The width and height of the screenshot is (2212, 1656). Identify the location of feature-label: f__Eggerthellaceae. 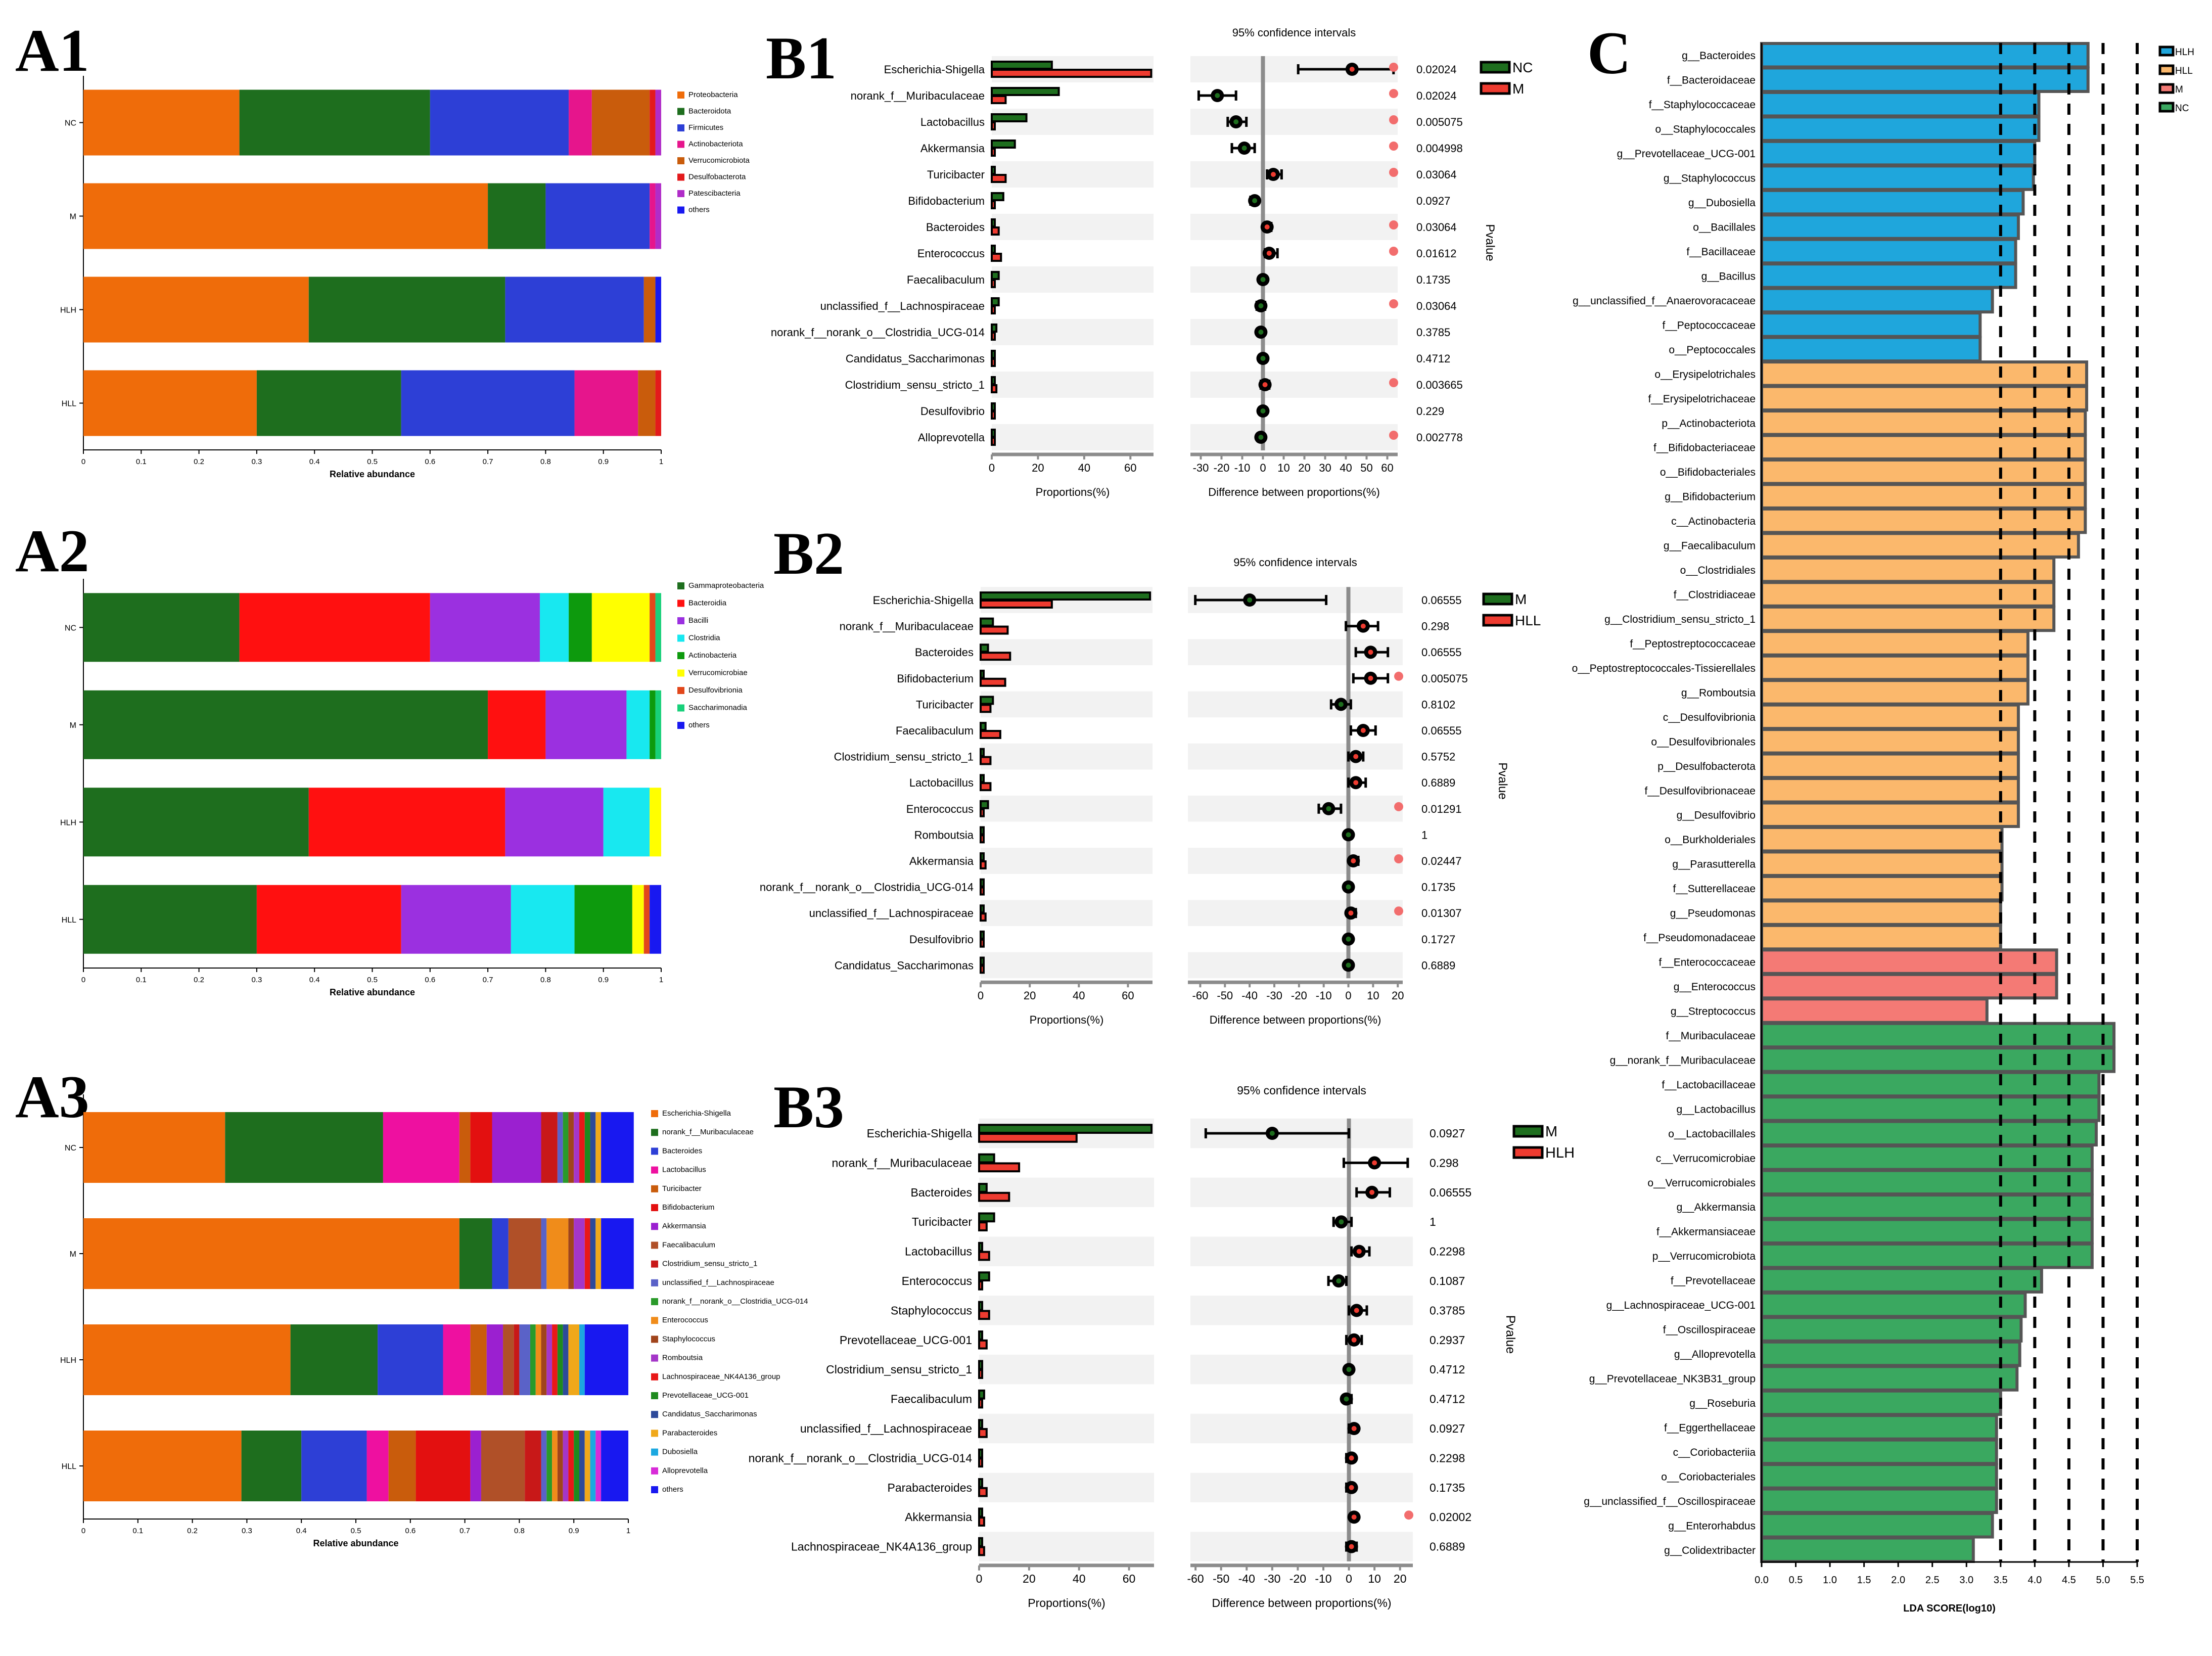
(1710, 1428).